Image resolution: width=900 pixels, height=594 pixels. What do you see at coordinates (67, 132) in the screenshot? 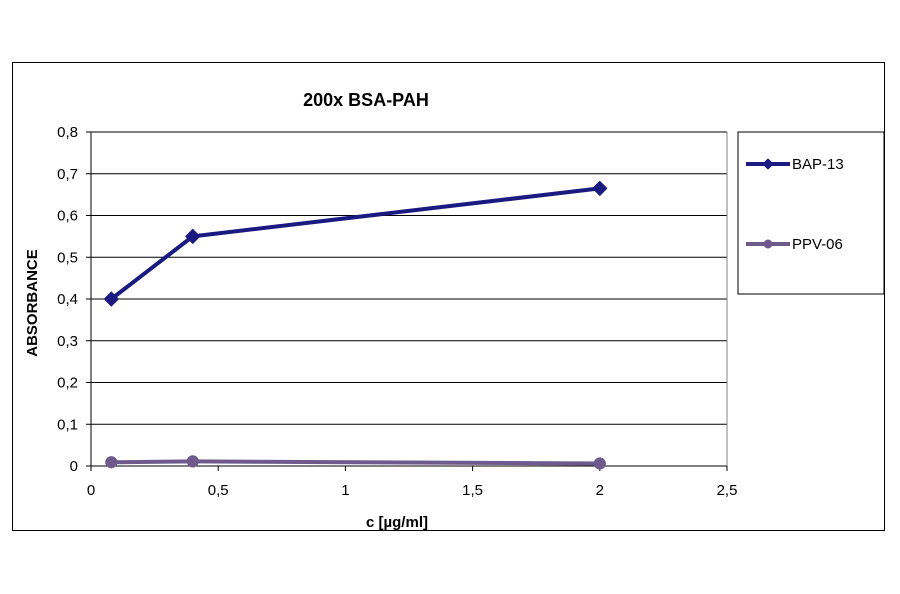
I see `y-tick-label: 0,8` at bounding box center [67, 132].